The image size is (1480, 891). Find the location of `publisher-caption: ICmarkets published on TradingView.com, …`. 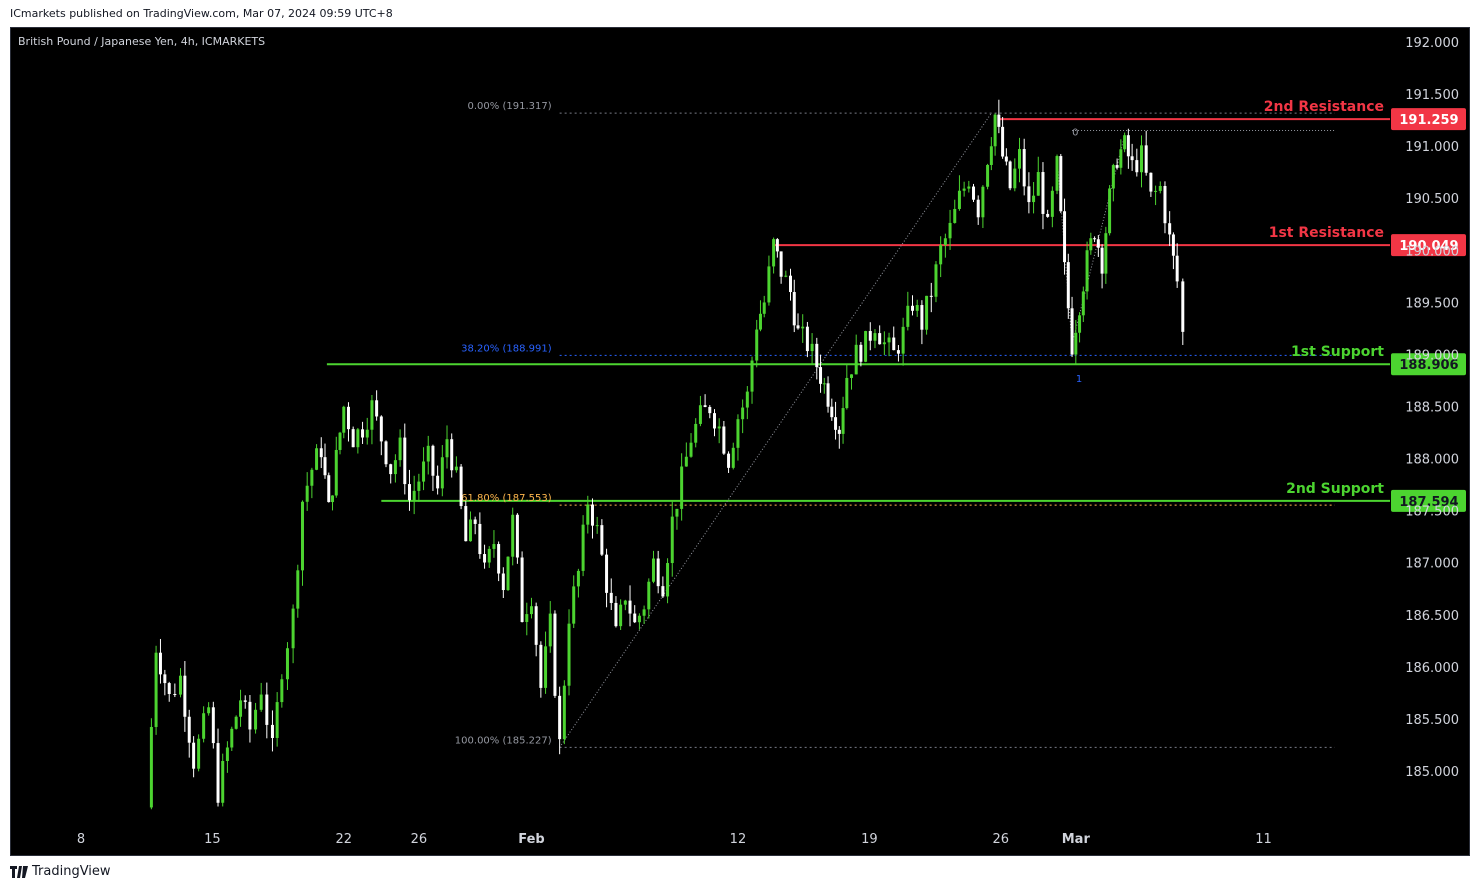

publisher-caption: ICmarkets published on TradingView.com, … is located at coordinates (201, 13).